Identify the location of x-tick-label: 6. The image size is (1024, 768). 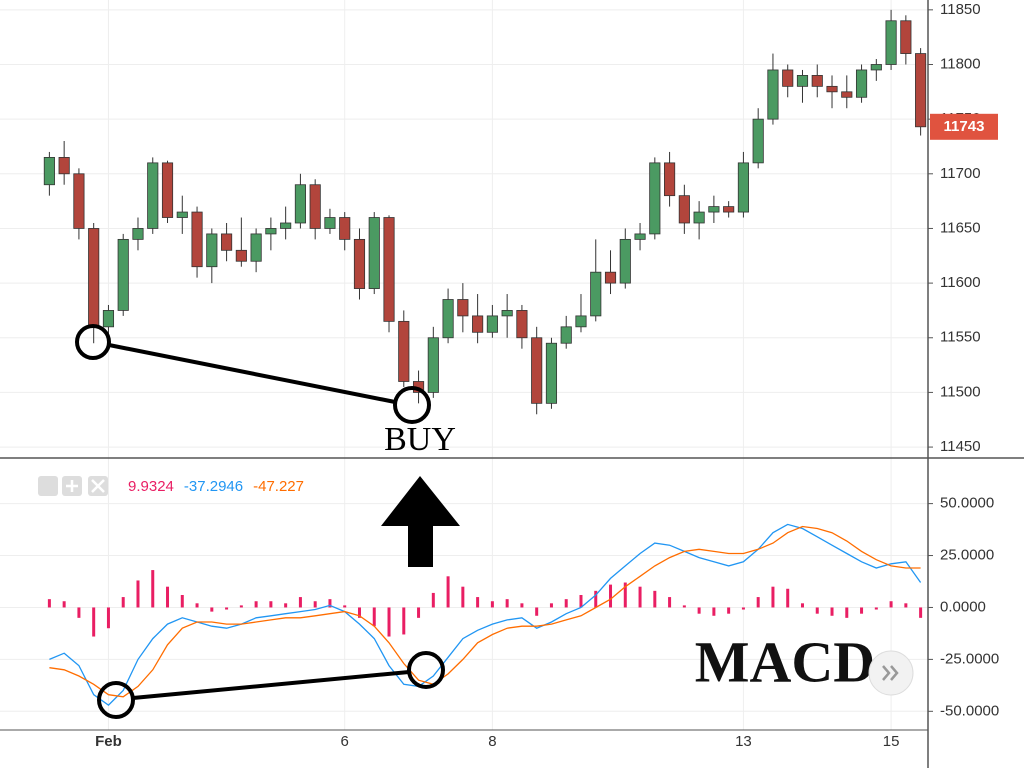
(345, 741).